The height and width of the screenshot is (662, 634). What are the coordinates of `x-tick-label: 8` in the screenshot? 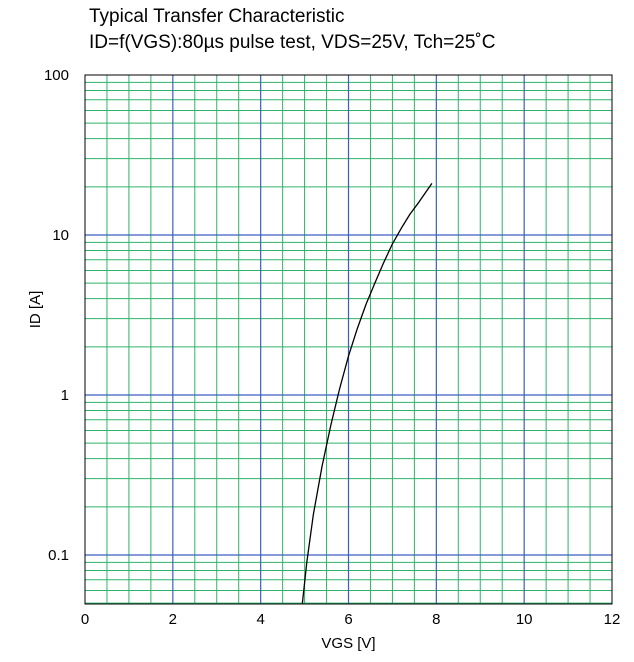 It's located at (436, 619).